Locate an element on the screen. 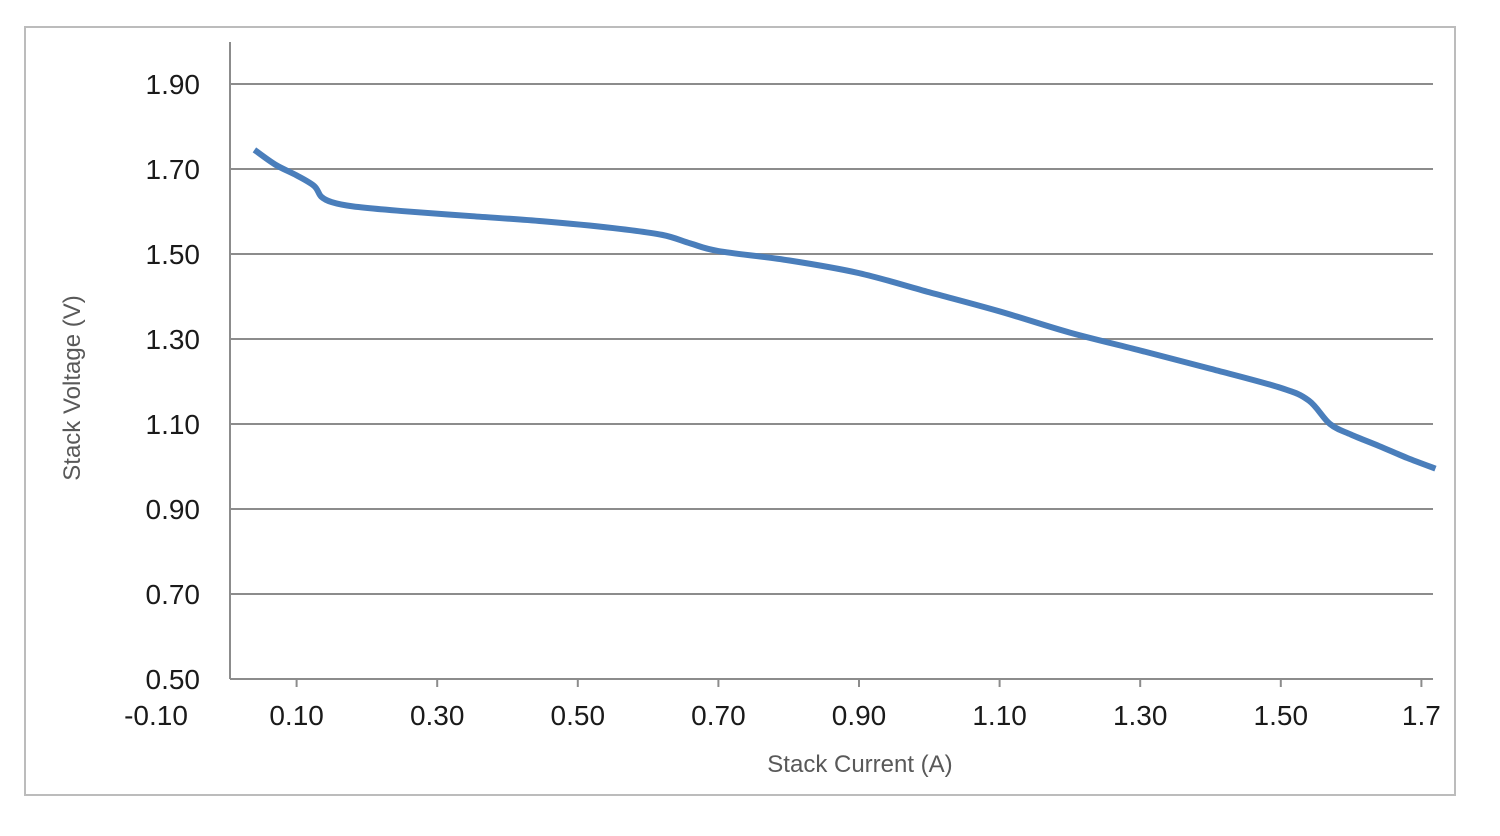 This screenshot has width=1500, height=836. x-tick-label-0.10: 0.10 is located at coordinates (296, 715).